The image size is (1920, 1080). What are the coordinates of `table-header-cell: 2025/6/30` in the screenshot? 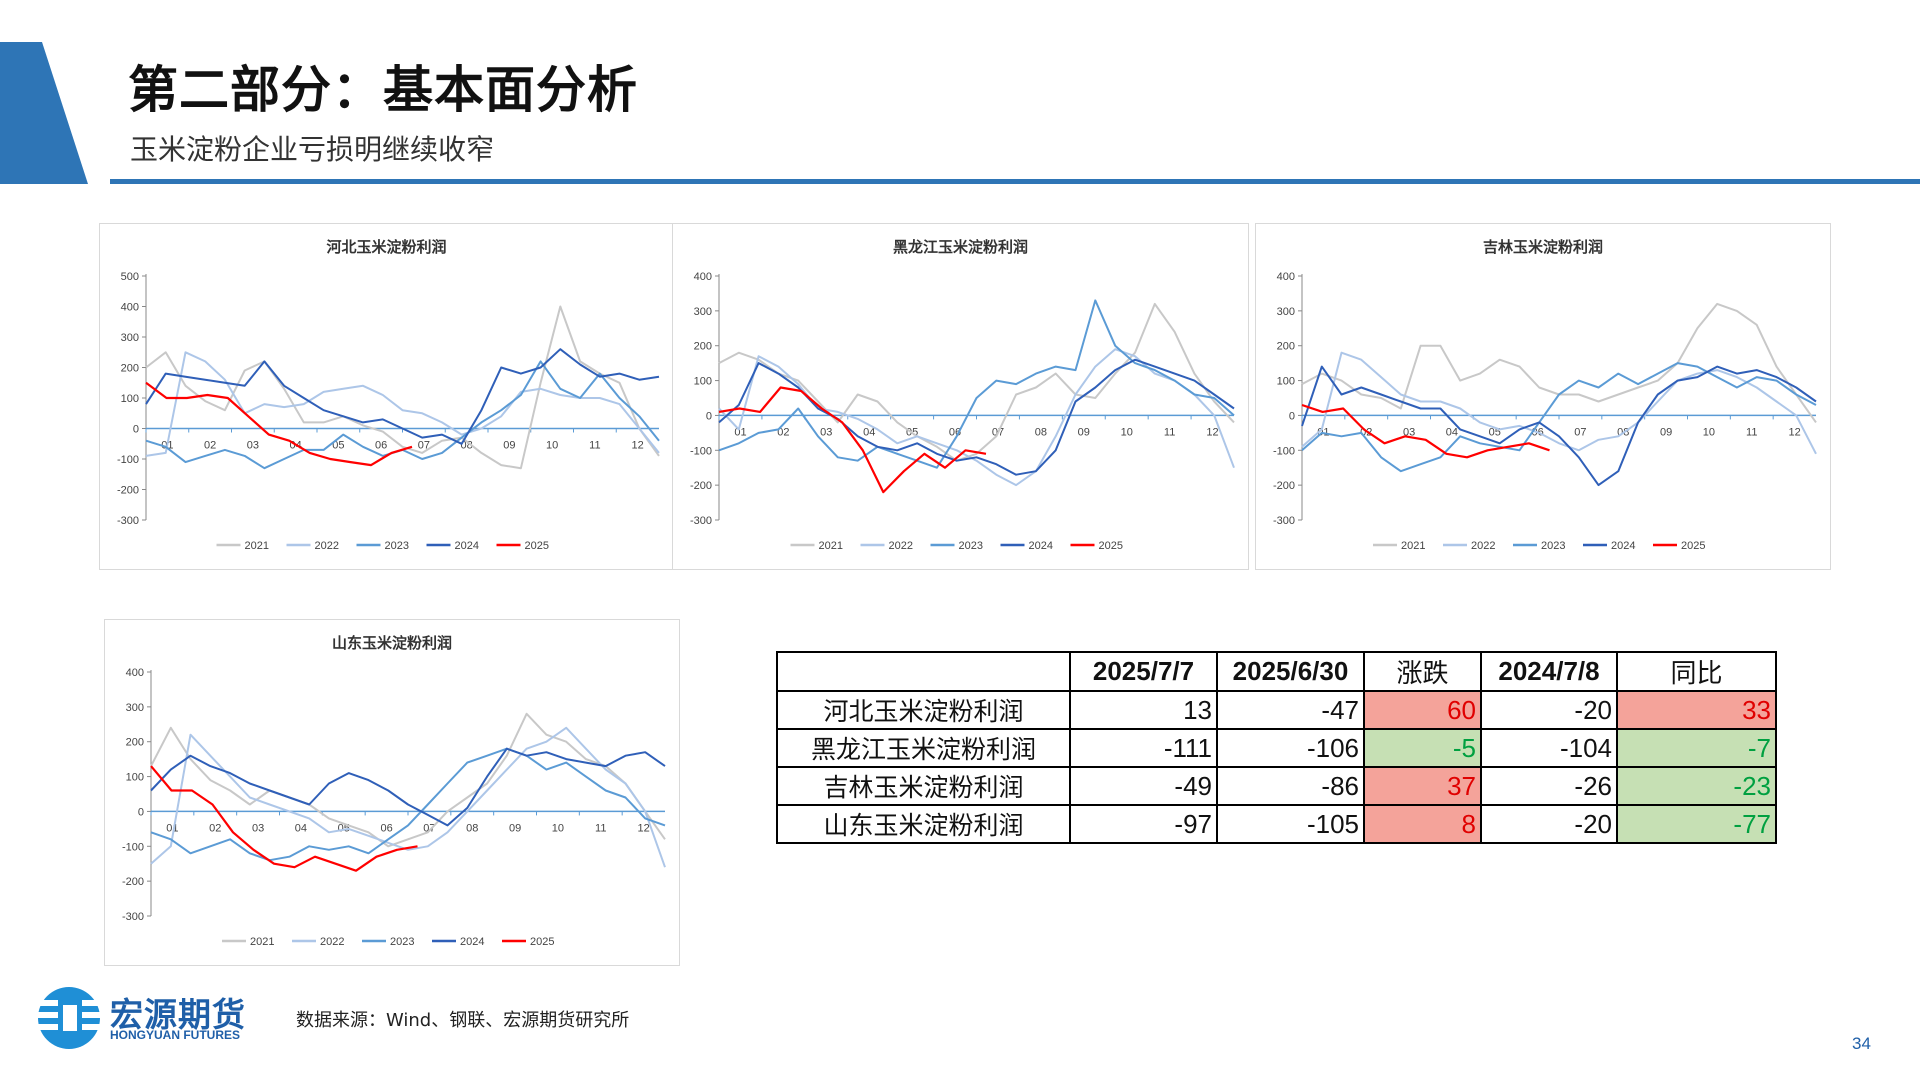 It's located at (1290, 671).